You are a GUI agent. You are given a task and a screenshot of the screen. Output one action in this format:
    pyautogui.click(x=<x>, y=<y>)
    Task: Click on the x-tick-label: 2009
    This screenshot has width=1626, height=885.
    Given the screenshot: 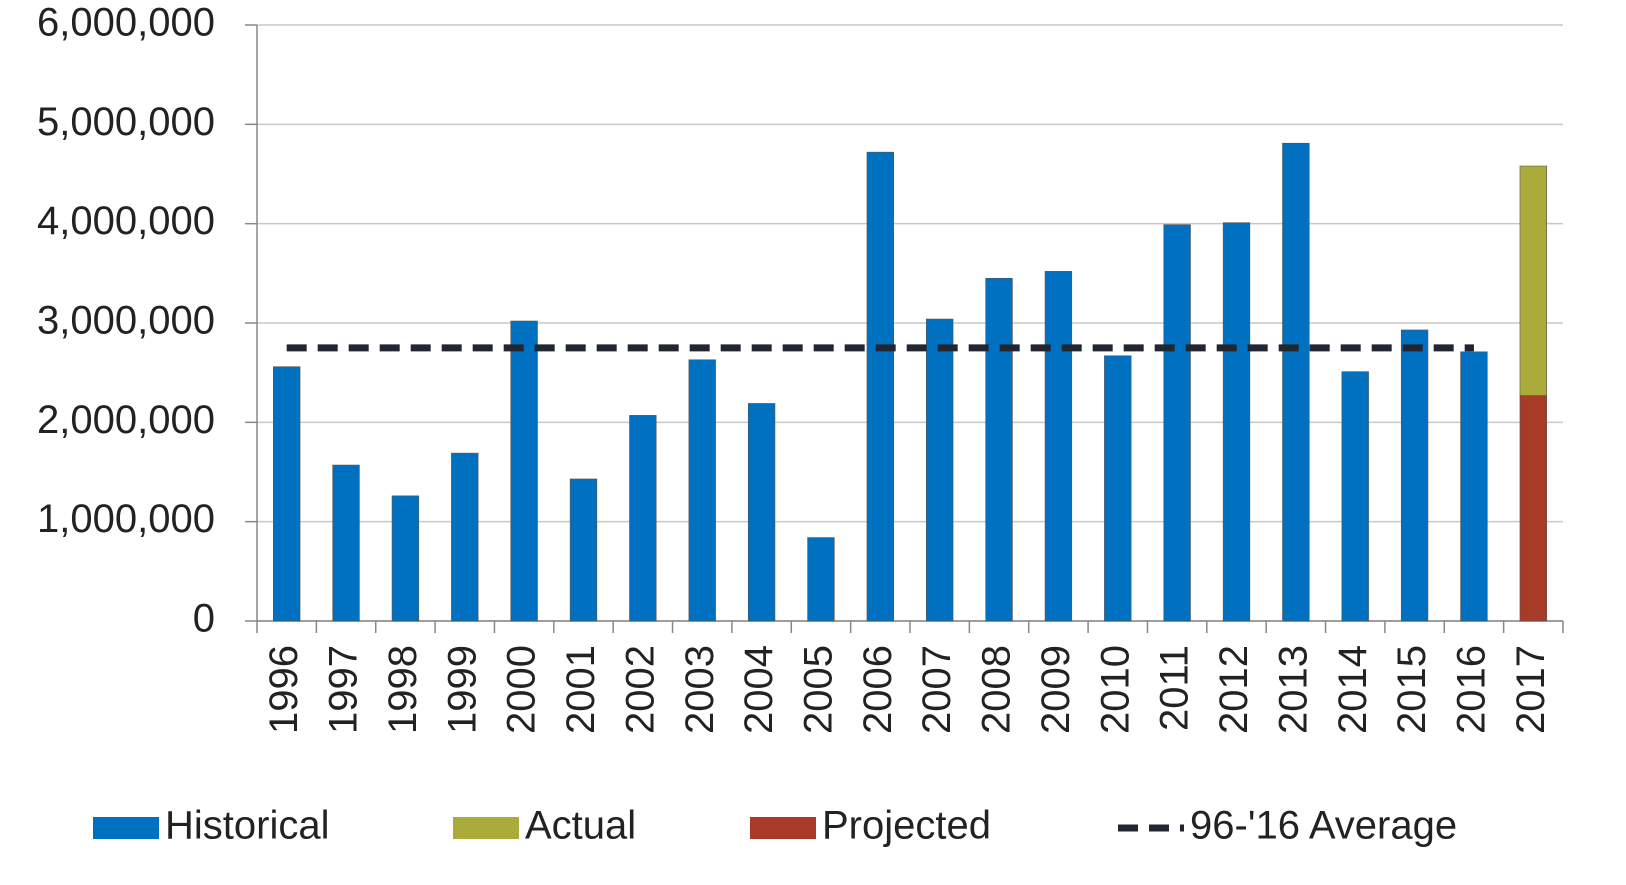 What is the action you would take?
    pyautogui.click(x=1056, y=689)
    